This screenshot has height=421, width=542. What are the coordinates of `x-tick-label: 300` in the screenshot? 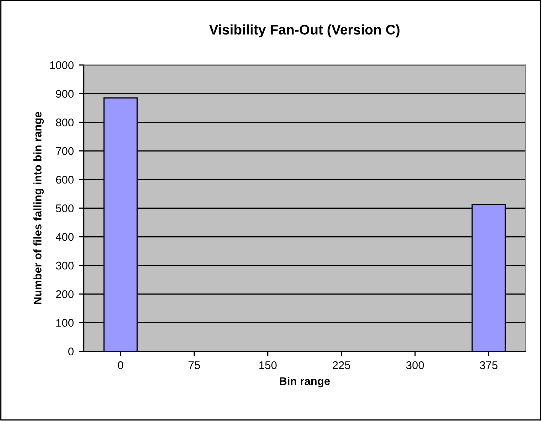 It's located at (415, 366).